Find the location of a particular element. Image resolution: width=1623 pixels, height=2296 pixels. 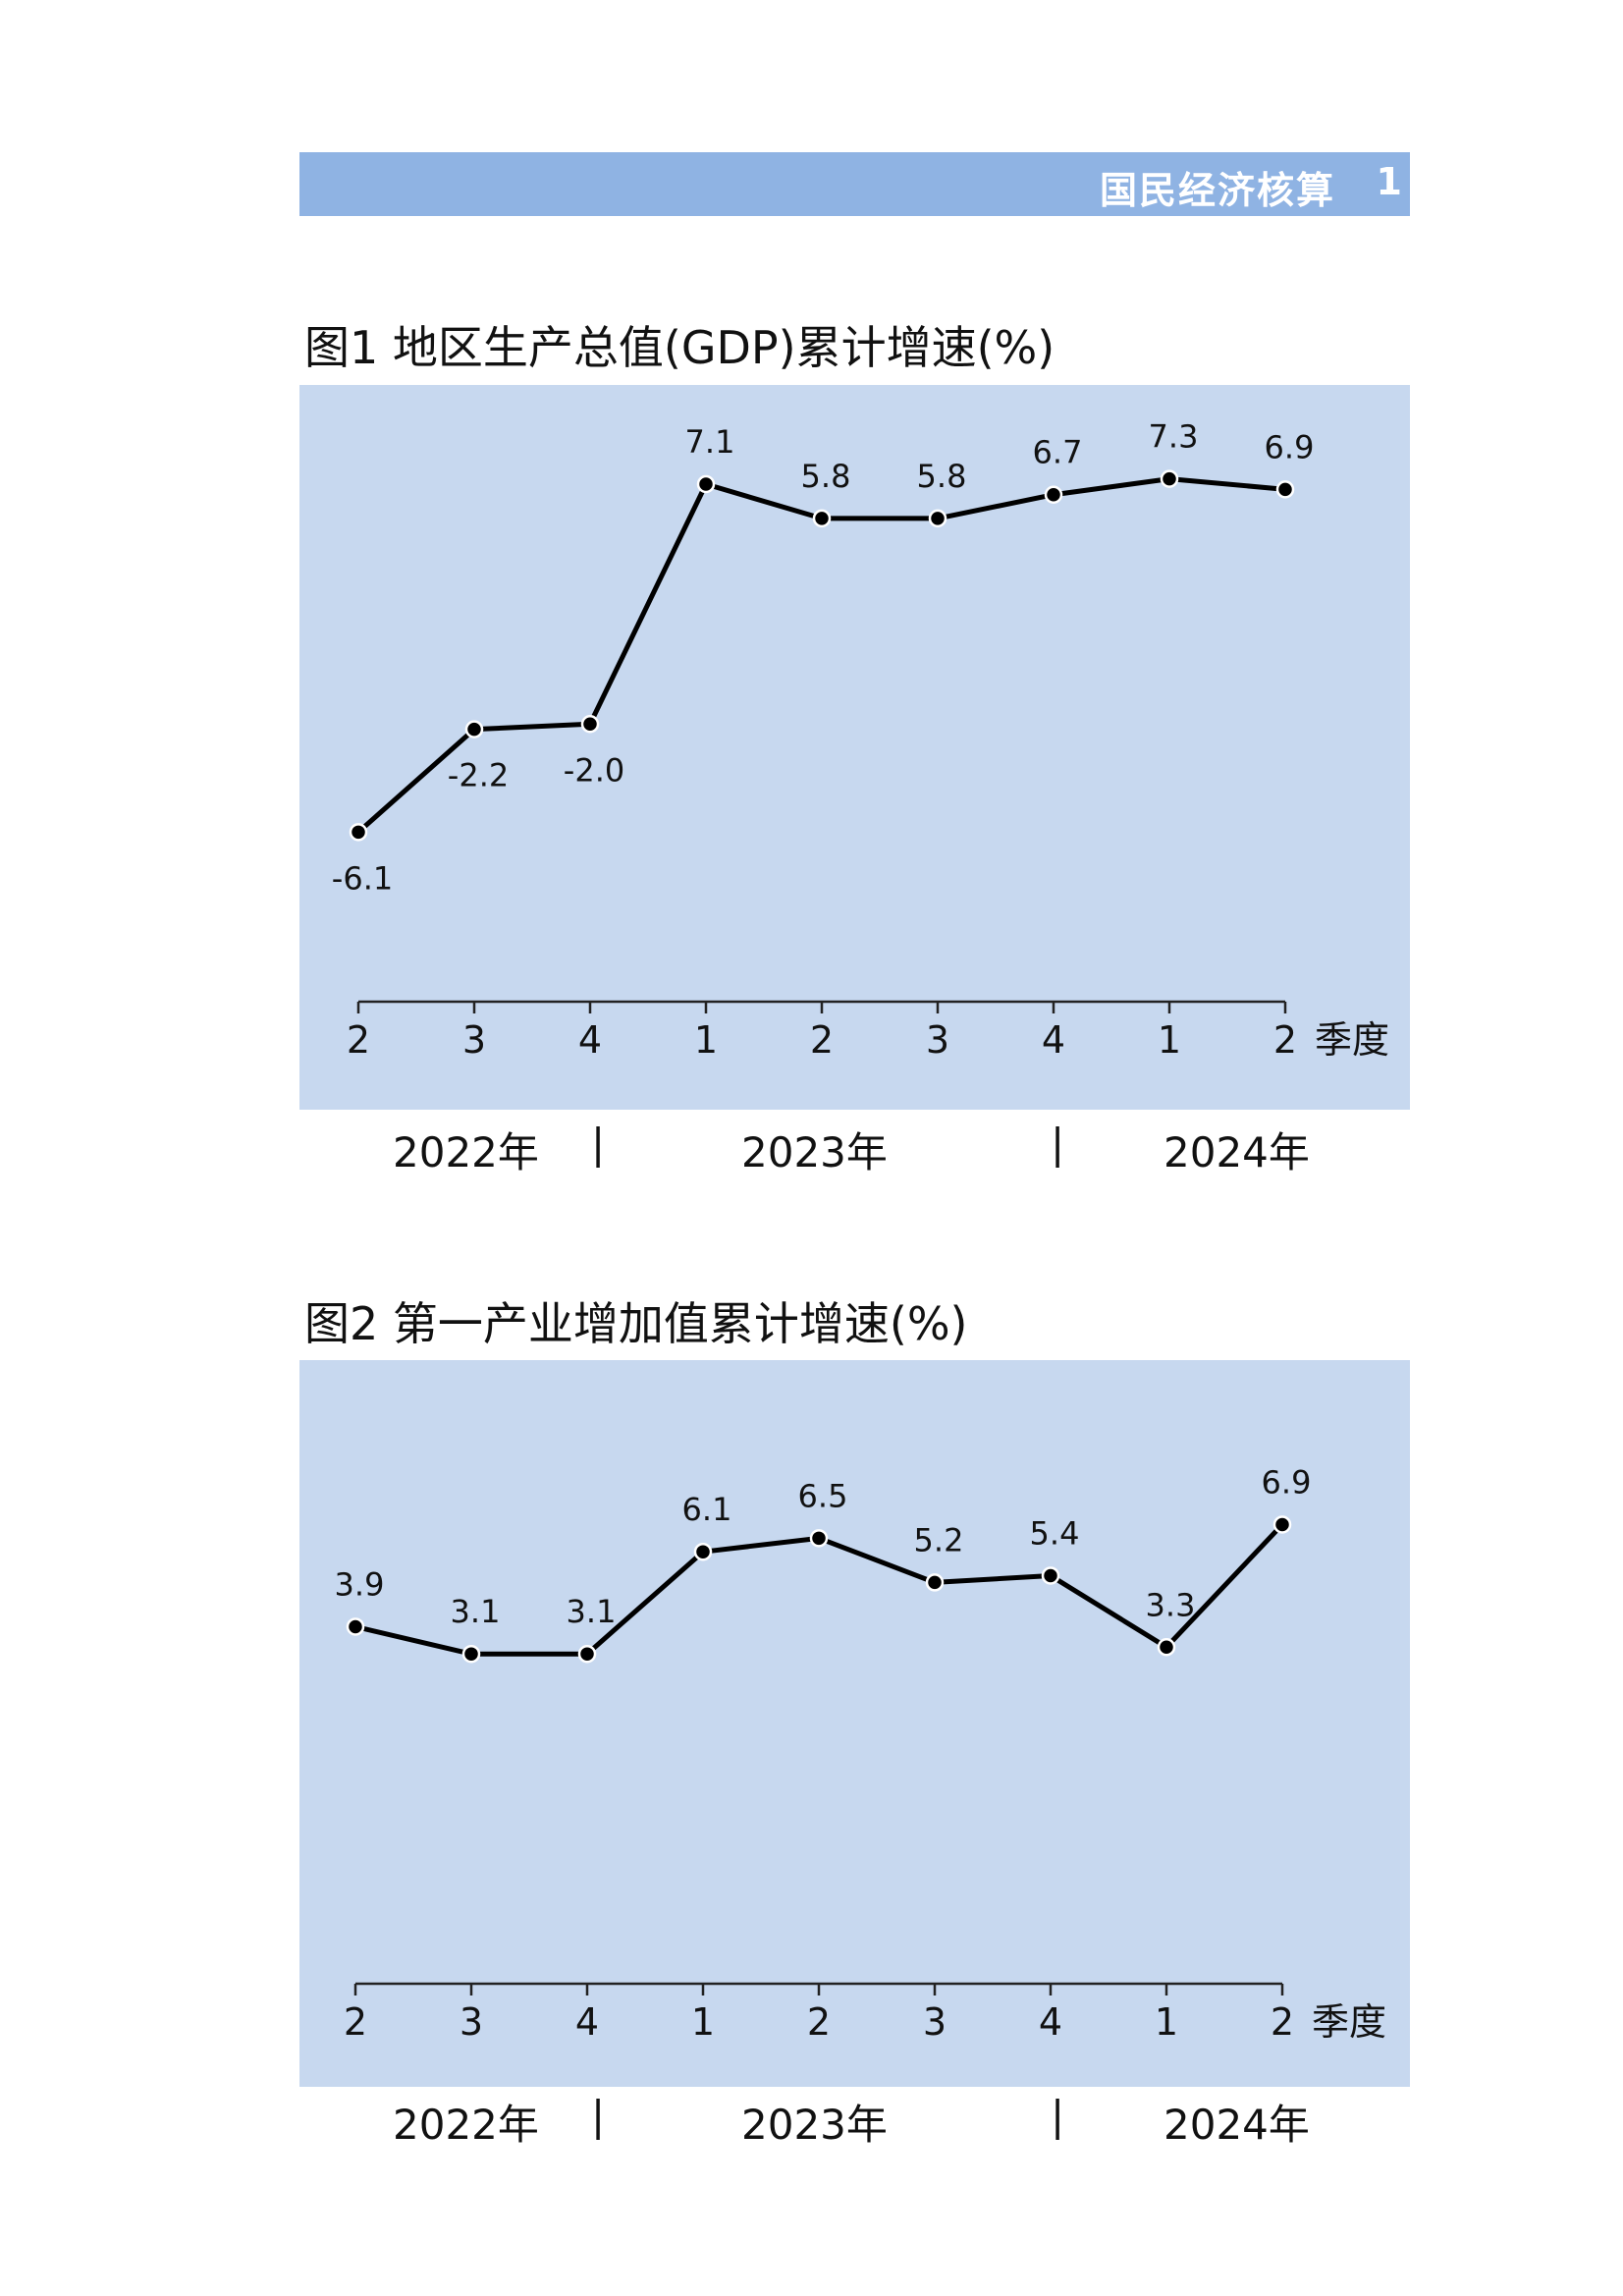

figure-1-year-row: 2022年 | 2023年 | 2024年 is located at coordinates (854, 1149).